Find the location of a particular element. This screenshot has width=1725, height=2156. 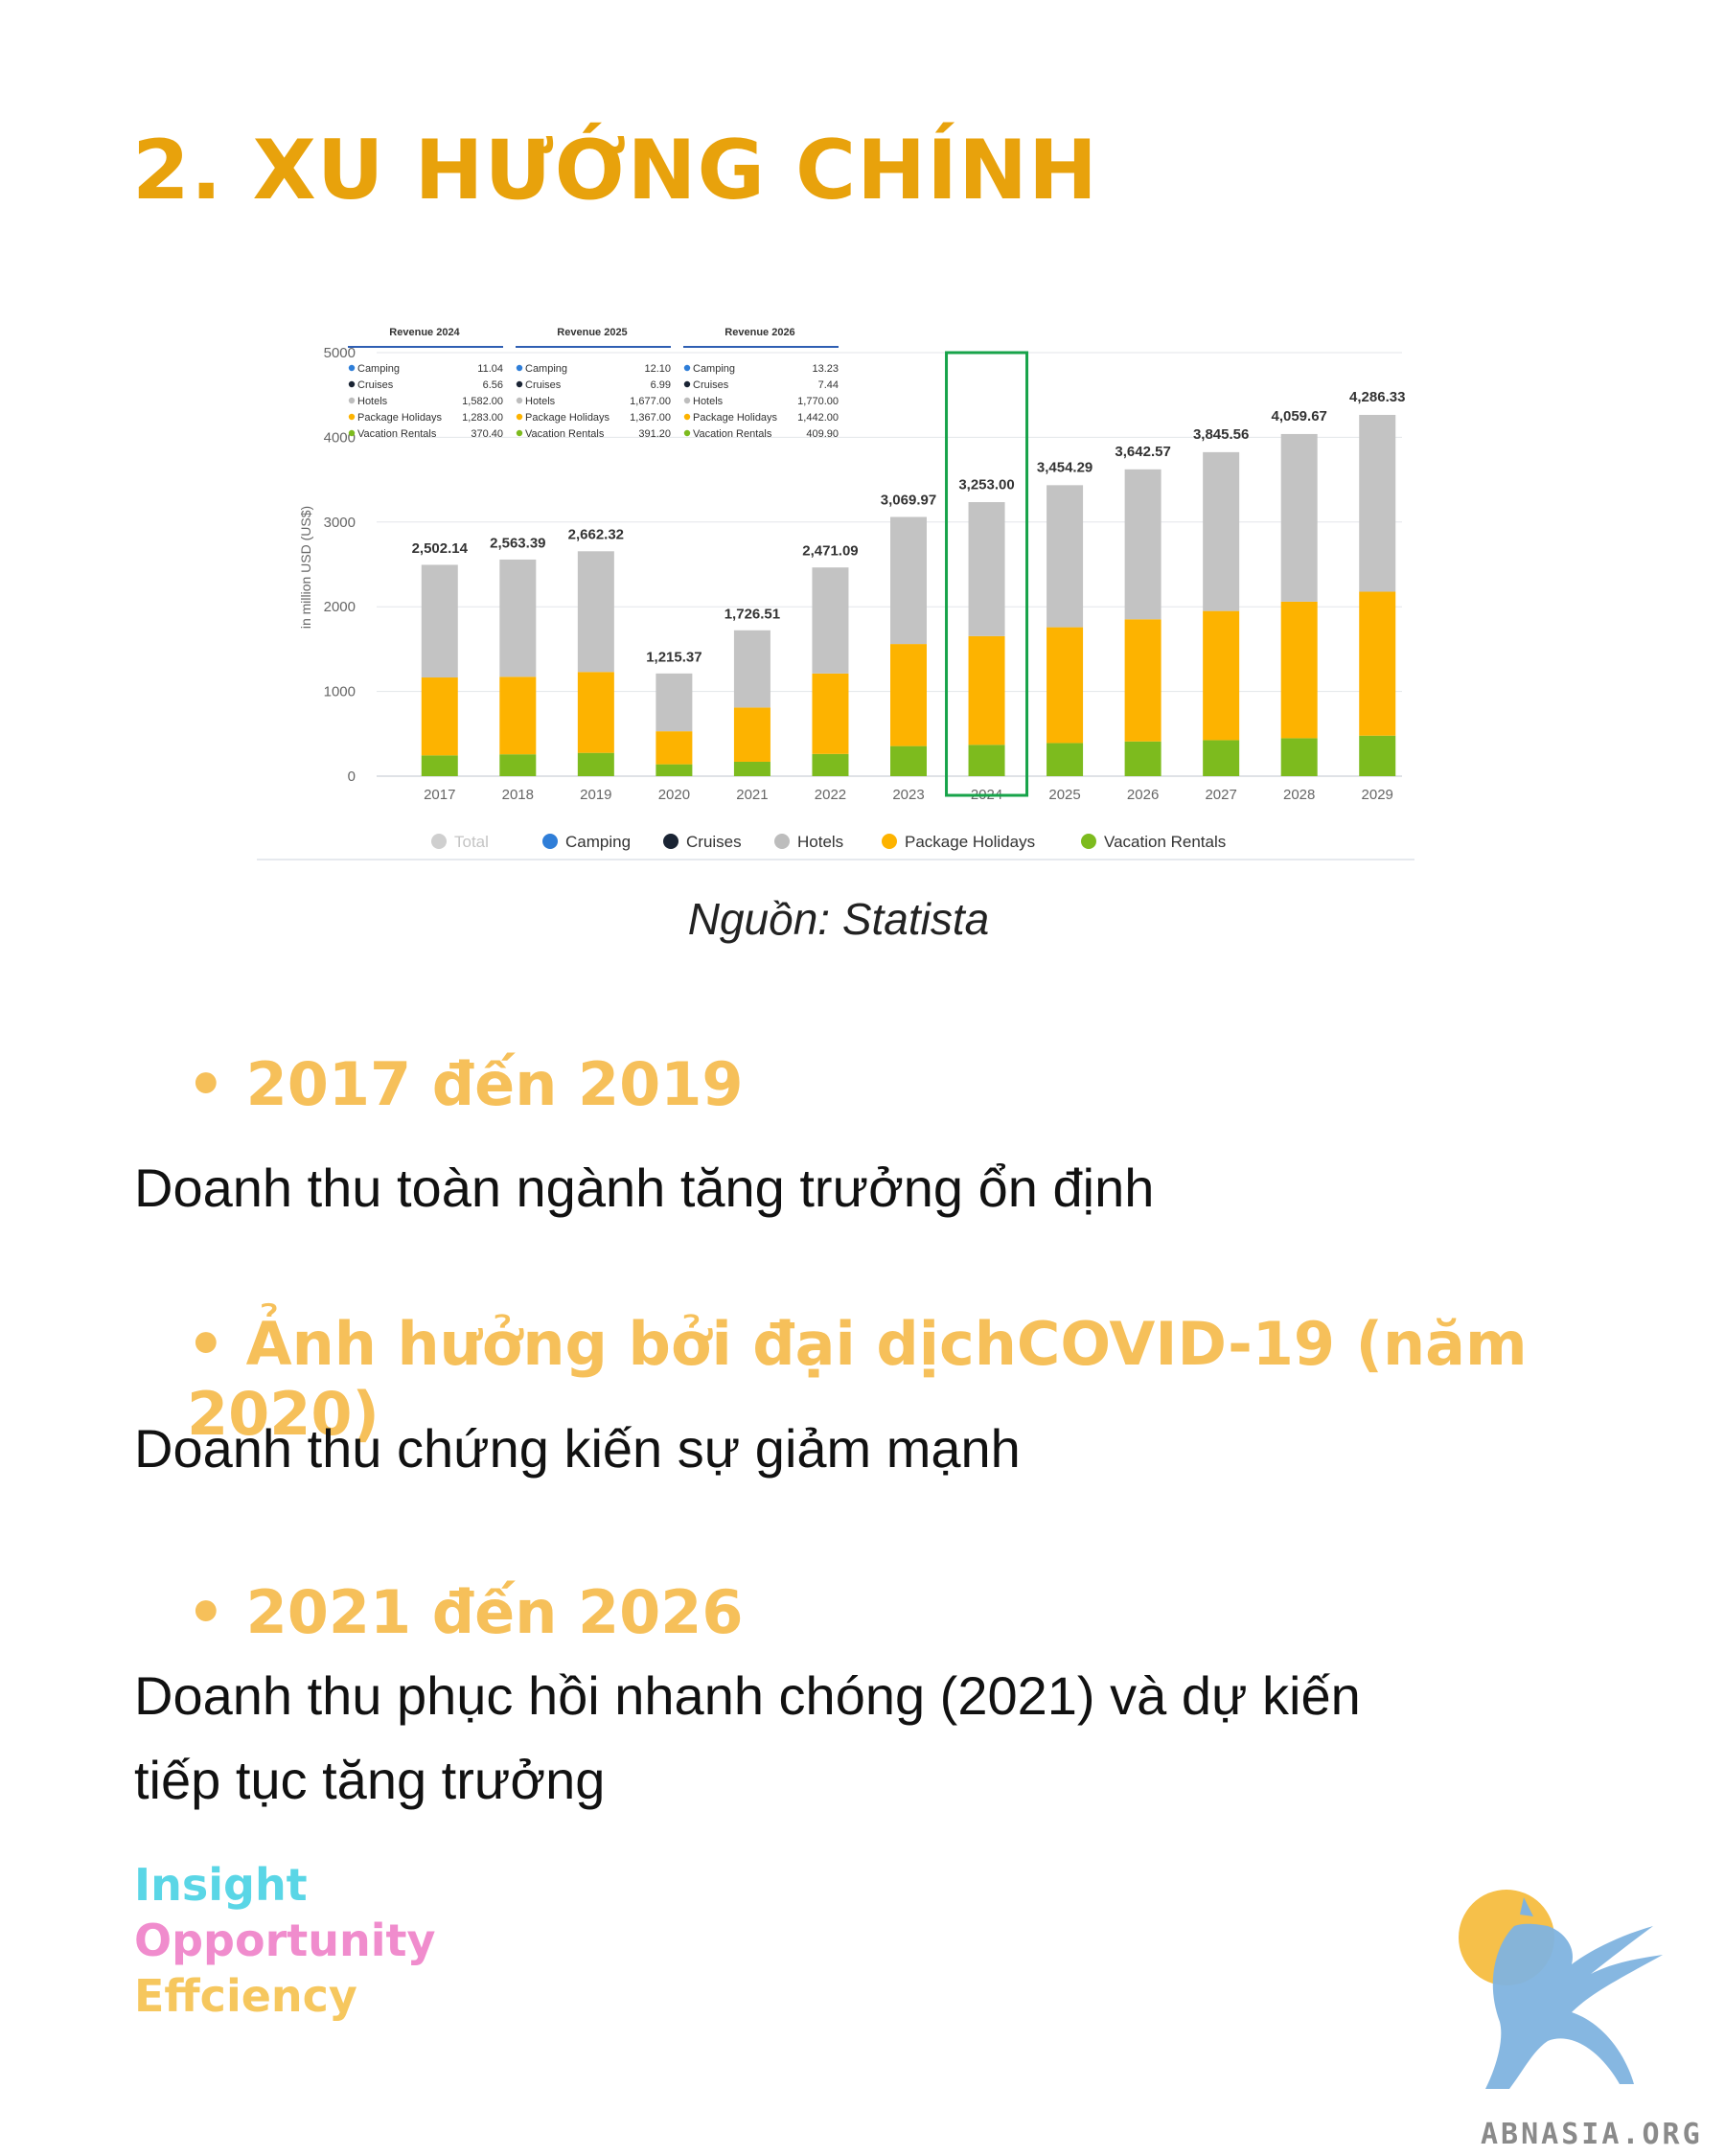

data-label: 2,471.09 is located at coordinates (830, 551).